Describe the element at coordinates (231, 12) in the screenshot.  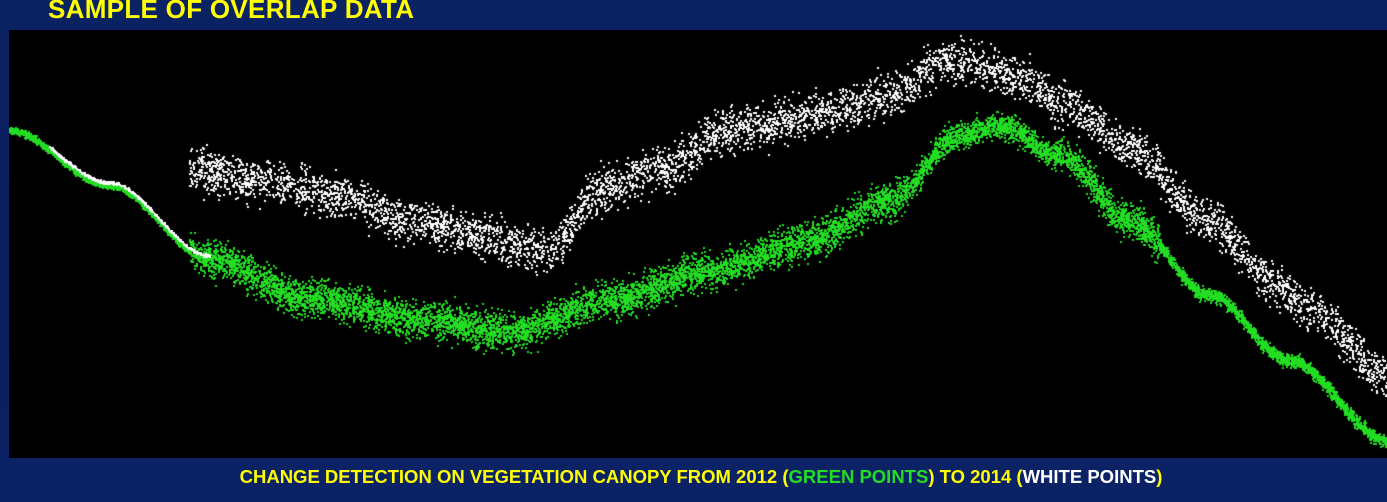
I see `slide-title: SAMPLE OF OVERLAP DATA` at that location.